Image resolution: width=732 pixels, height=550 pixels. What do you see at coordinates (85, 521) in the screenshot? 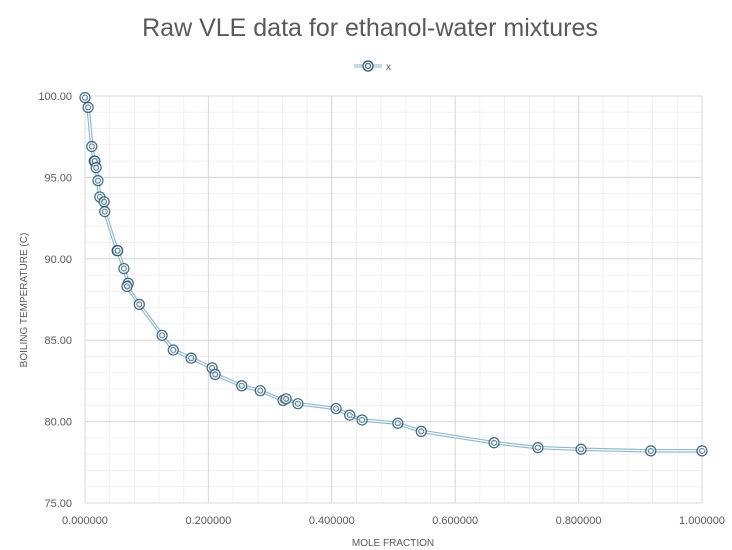
I see `x-tick-label: 0.000000` at bounding box center [85, 521].